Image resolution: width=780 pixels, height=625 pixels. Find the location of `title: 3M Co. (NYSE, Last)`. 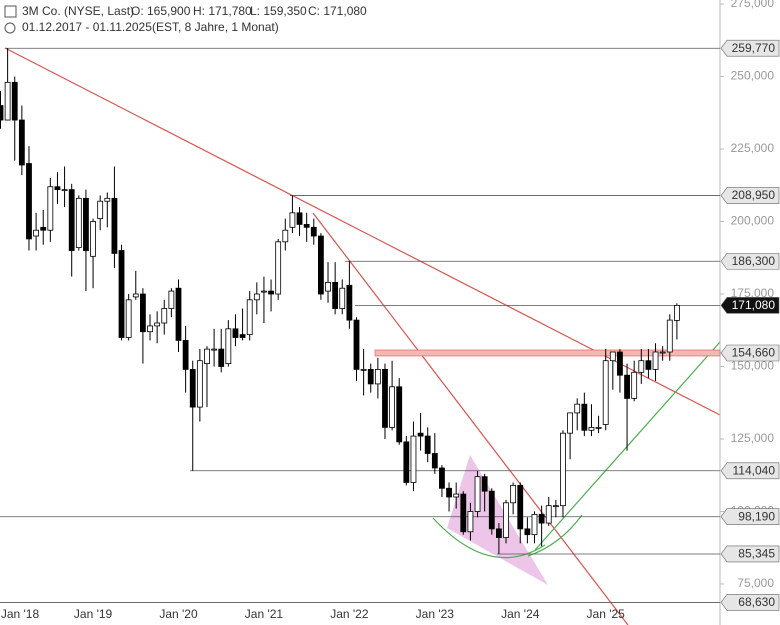

title: 3M Co. (NYSE, Last) is located at coordinates (78, 11).